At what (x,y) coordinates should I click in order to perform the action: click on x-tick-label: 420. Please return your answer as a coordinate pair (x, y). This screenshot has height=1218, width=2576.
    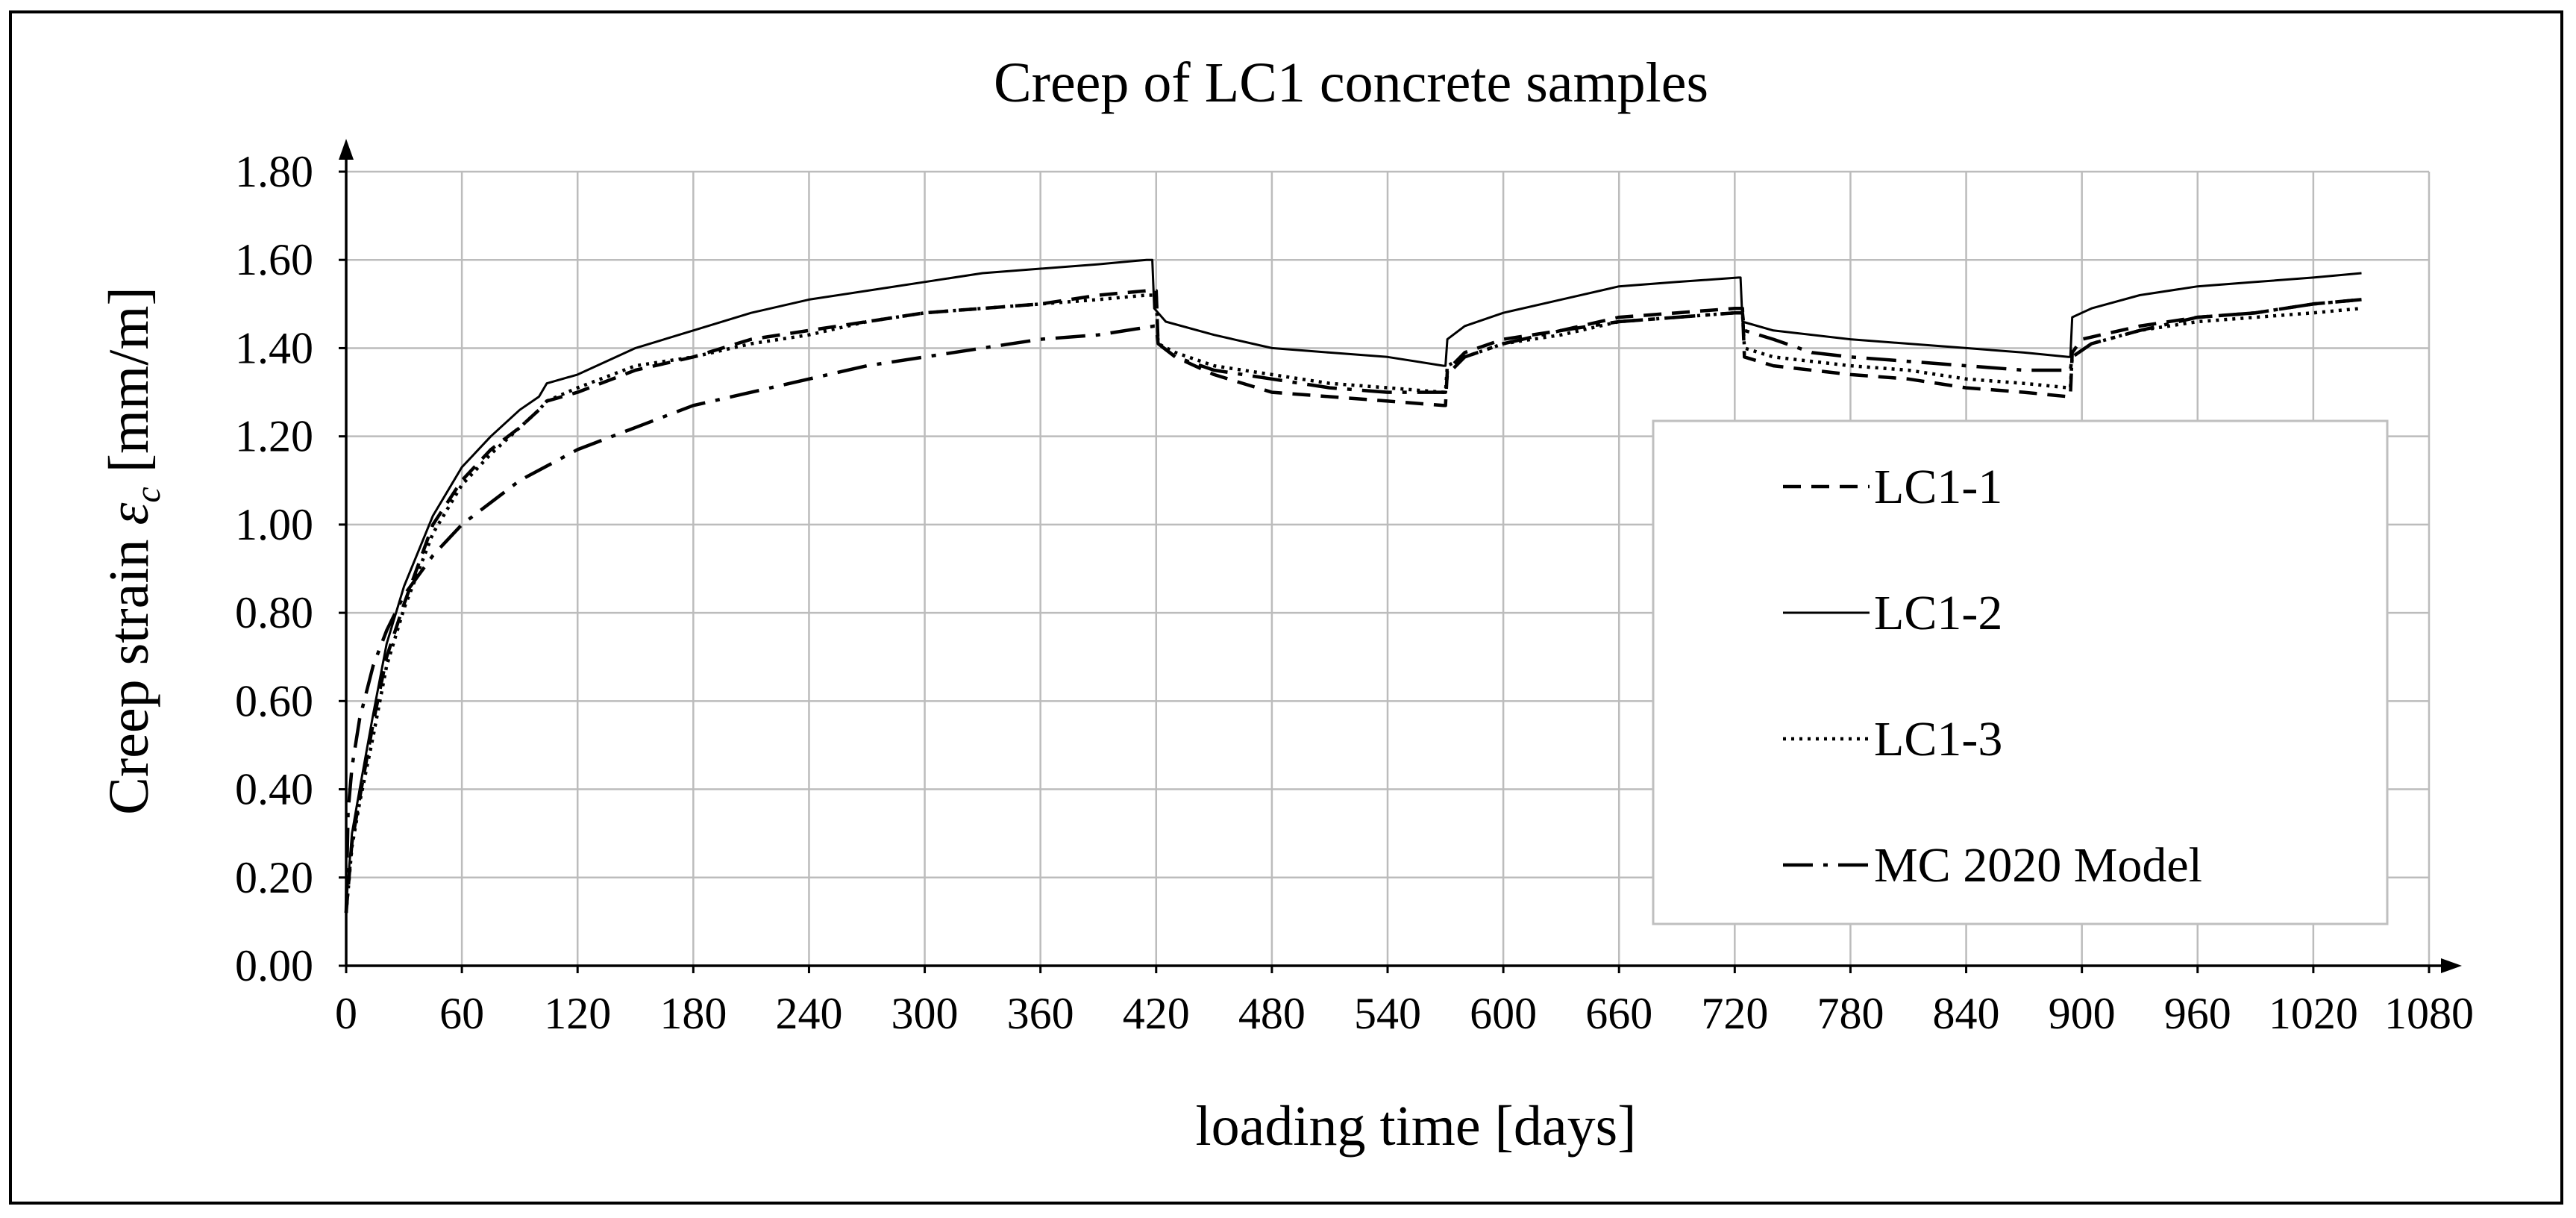
    Looking at the image, I should click on (1156, 1013).